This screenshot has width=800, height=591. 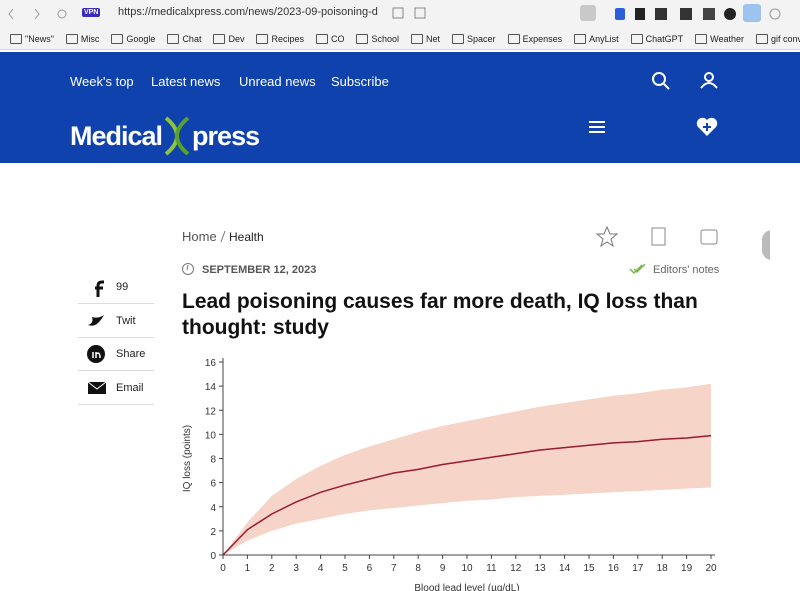 What do you see at coordinates (130, 387) in the screenshot?
I see `share-label: Email` at bounding box center [130, 387].